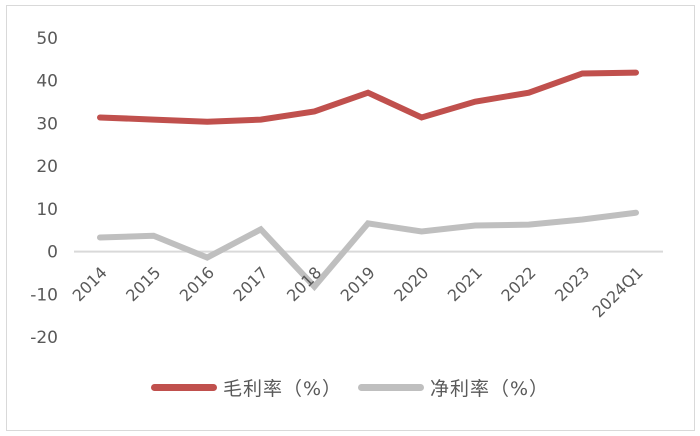 This screenshot has height=436, width=700. Describe the element at coordinates (350, 387) in the screenshot. I see `legend: 毛利率（%） 净利率（%）` at that location.